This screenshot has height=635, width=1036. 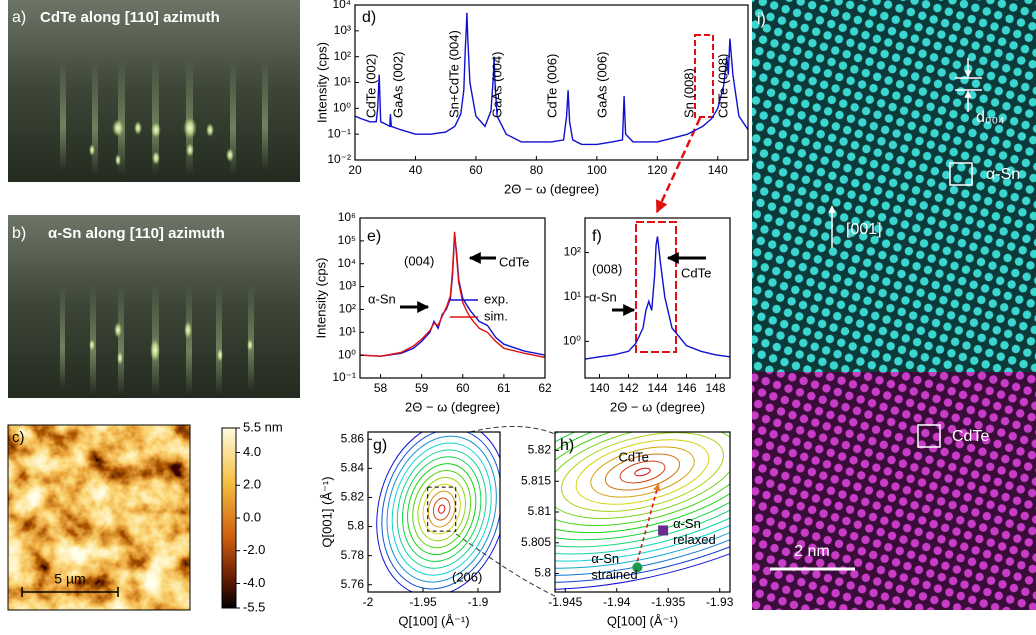 What do you see at coordinates (130, 17) in the screenshot?
I see `panel-title: CdTe along [110] azimuth` at bounding box center [130, 17].